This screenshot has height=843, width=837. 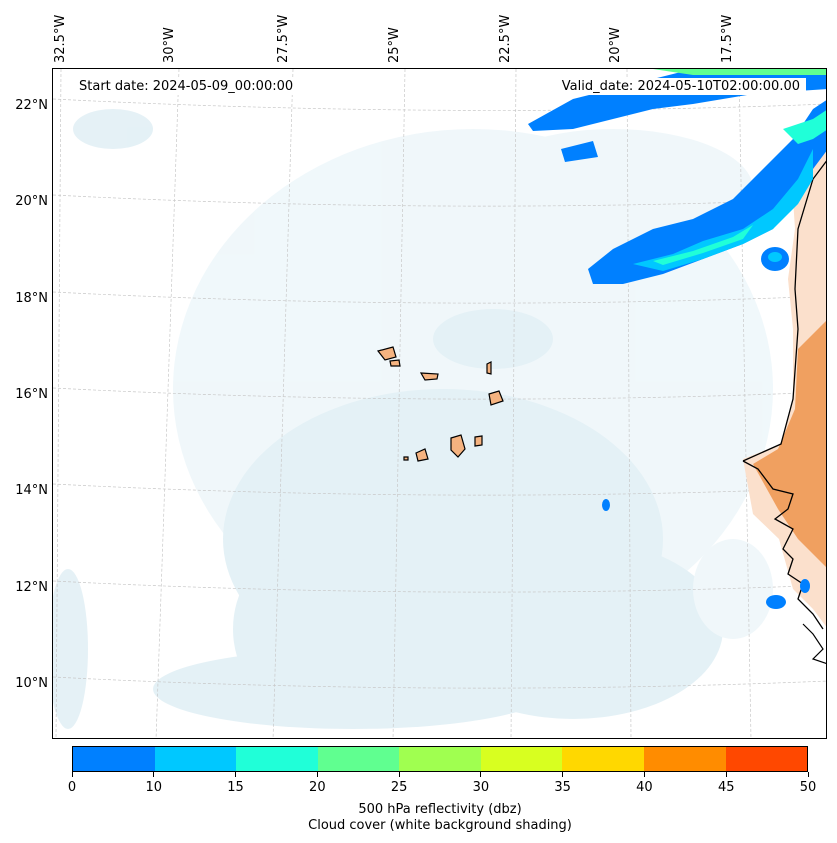 I want to click on lon-label-27-5w: 27.5°W, so click(x=283, y=38).